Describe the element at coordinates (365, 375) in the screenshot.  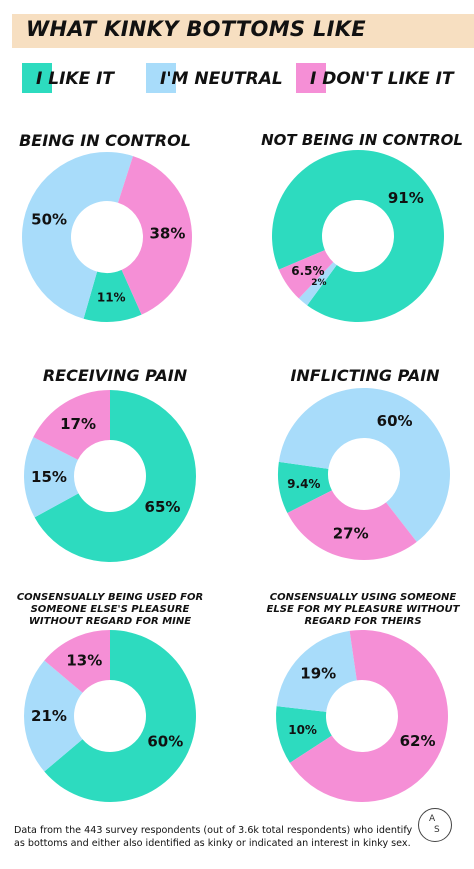
I see `chart-title-inflicting-pain: INFLICTING PAIN` at that location.